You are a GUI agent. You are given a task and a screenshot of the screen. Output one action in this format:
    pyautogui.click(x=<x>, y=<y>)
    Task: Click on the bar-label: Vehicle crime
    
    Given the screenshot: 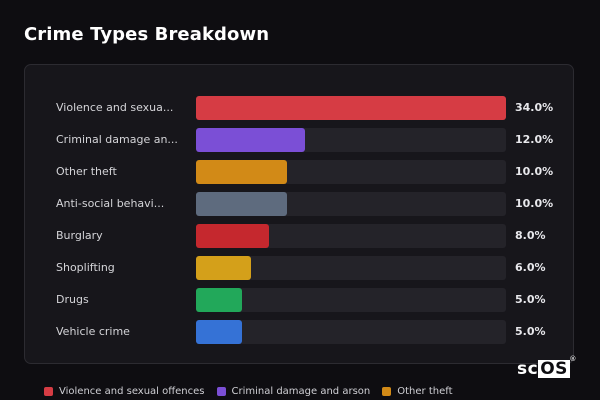 What is the action you would take?
    pyautogui.click(x=93, y=331)
    